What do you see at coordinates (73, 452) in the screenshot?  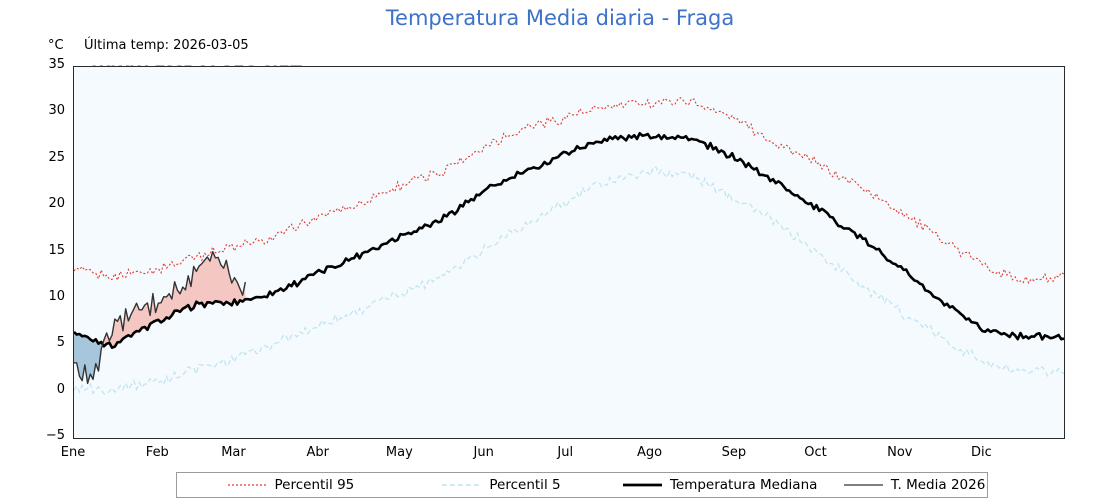 I see `x-axis-tick: Ene` at bounding box center [73, 452].